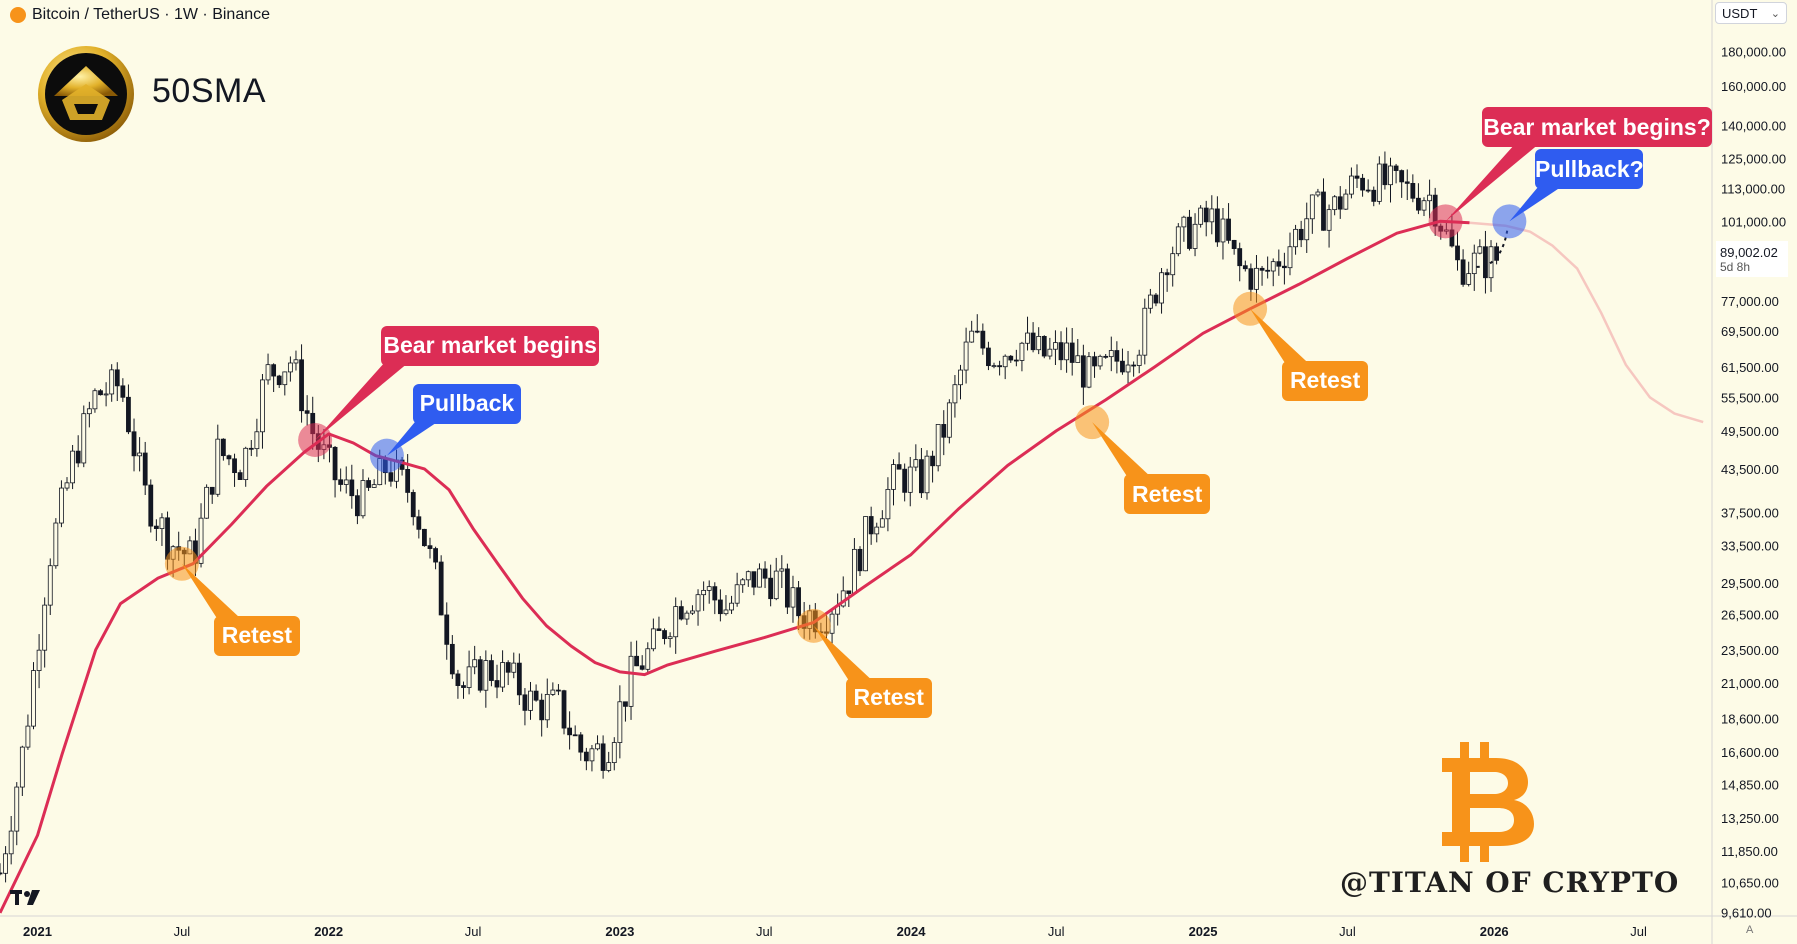 This screenshot has height=944, width=1797. What do you see at coordinates (1753, 125) in the screenshot?
I see `y-tick-label: 140,000.00` at bounding box center [1753, 125].